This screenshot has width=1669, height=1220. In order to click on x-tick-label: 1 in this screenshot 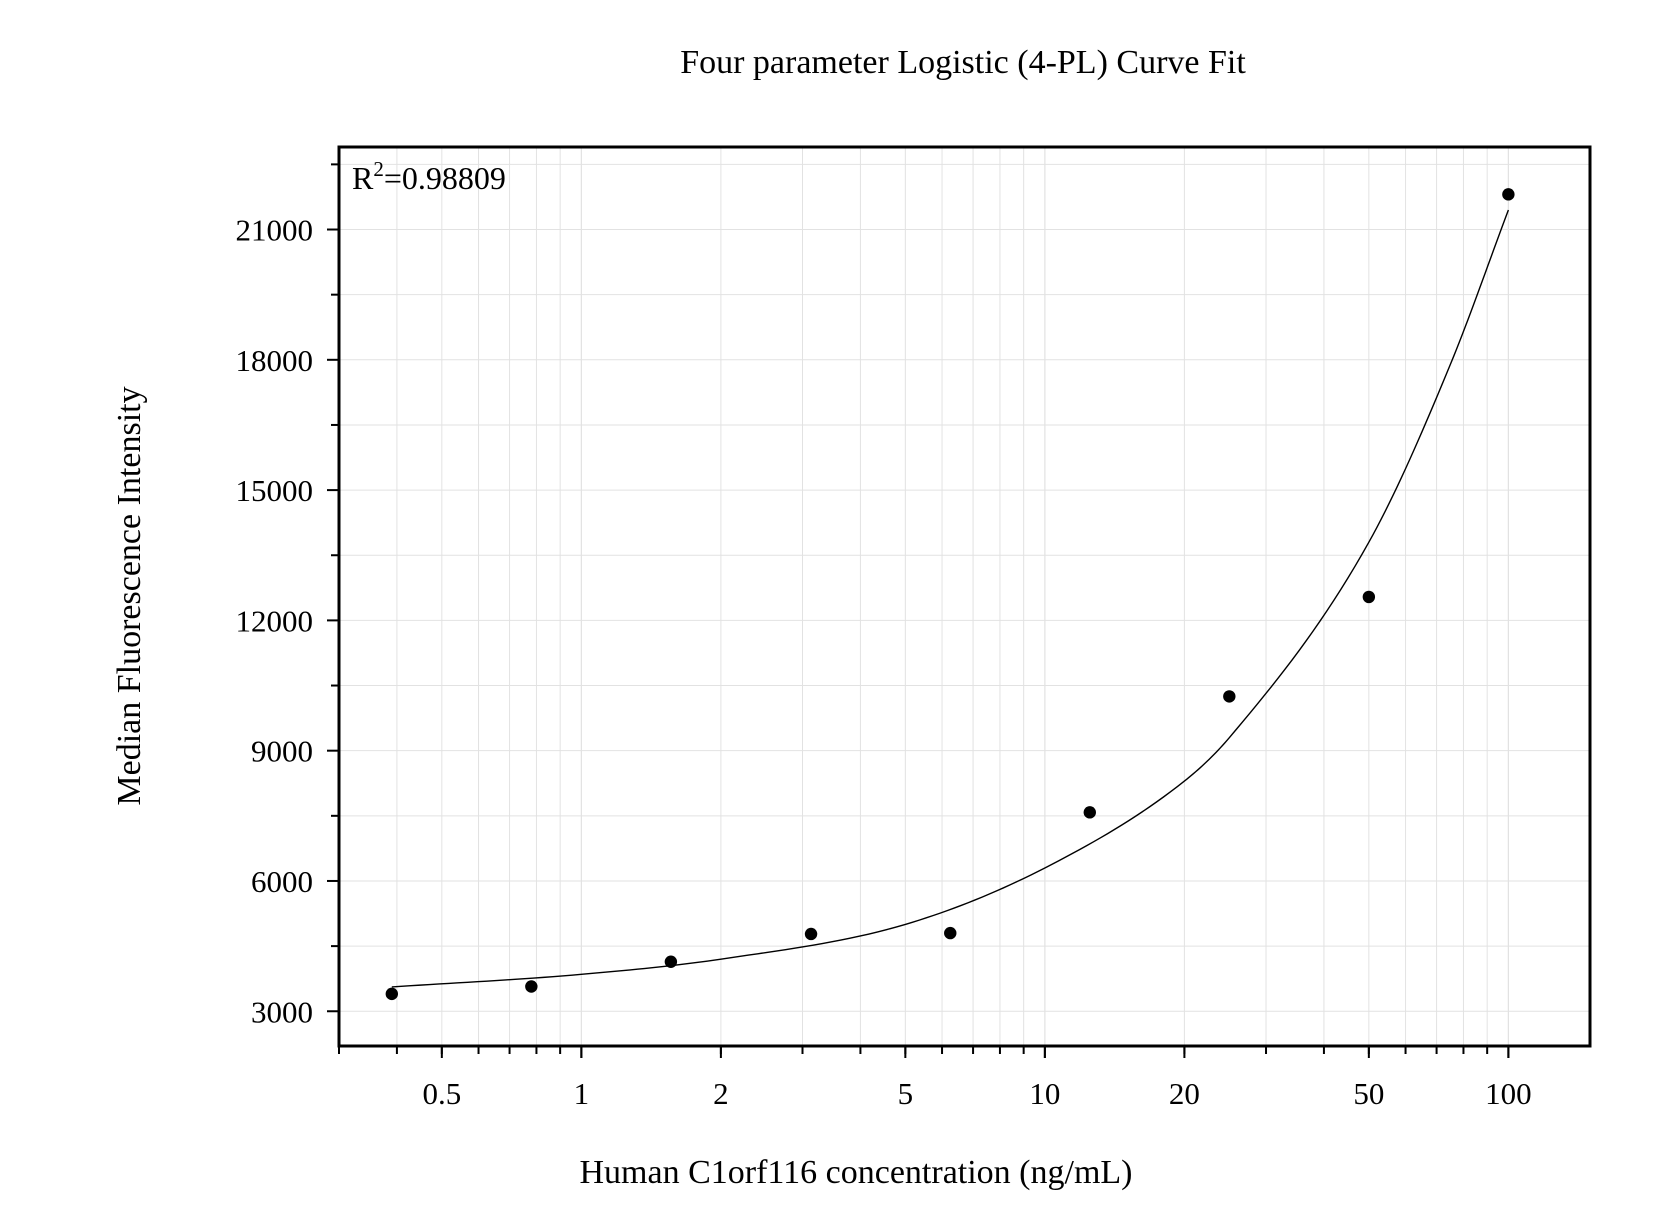, I will do `click(582, 1093)`.